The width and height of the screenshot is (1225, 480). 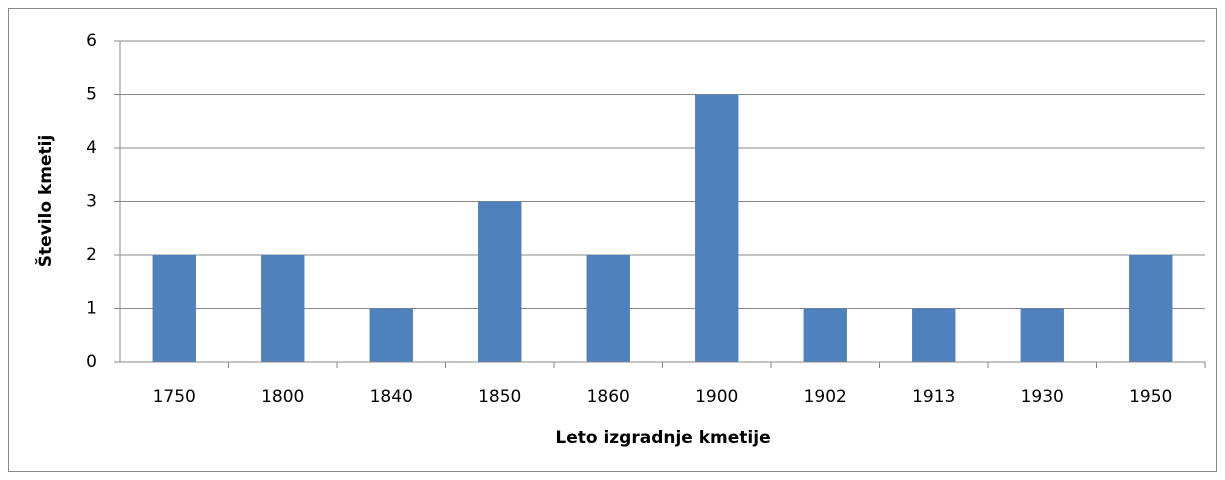 What do you see at coordinates (933, 397) in the screenshot?
I see `x-tick-label: 1913` at bounding box center [933, 397].